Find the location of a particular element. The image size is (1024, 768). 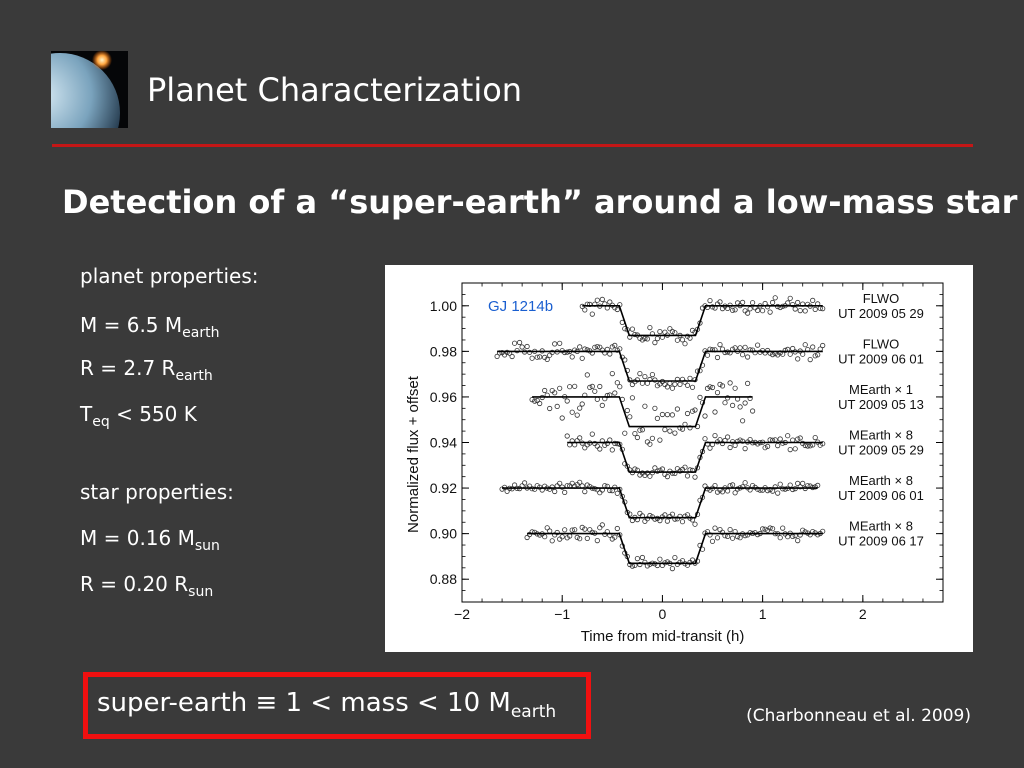

slide-title: Planet Characterization is located at coordinates (335, 90).